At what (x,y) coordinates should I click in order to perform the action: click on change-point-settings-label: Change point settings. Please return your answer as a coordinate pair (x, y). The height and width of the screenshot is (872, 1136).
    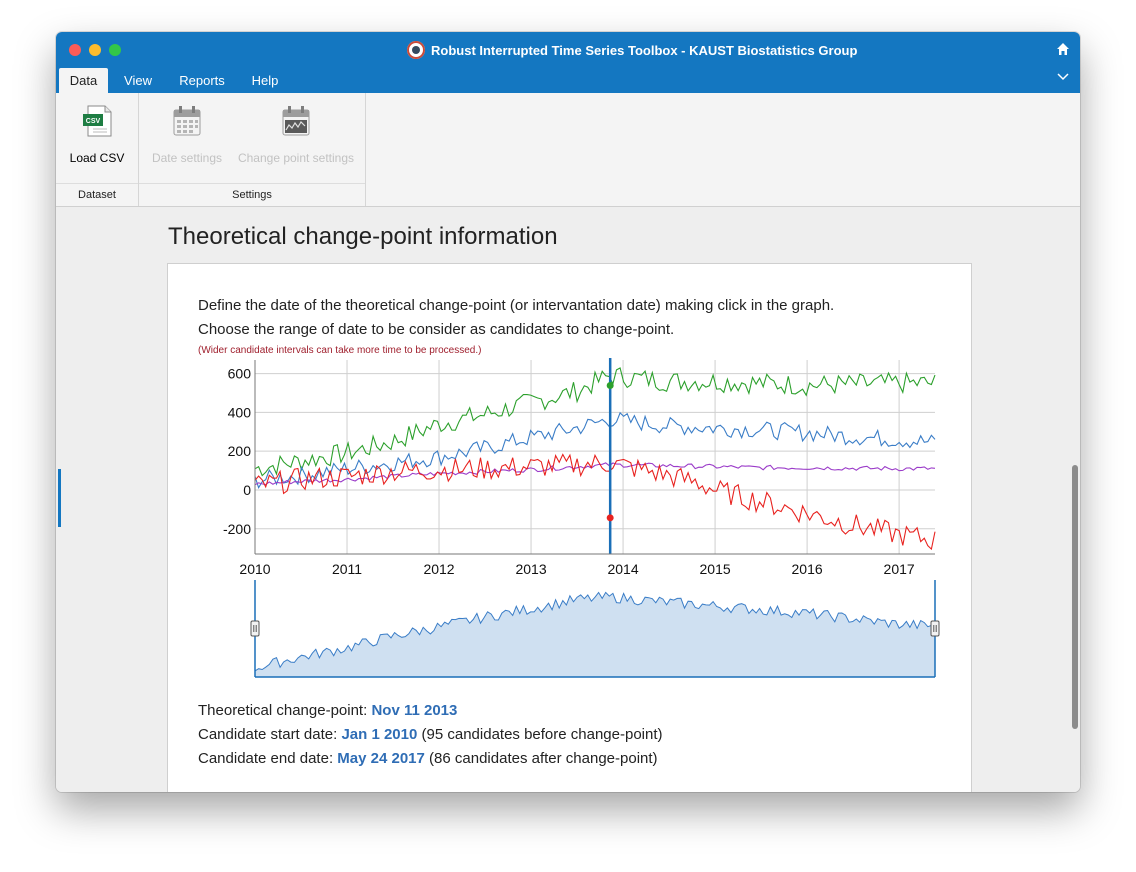
    Looking at the image, I should click on (296, 158).